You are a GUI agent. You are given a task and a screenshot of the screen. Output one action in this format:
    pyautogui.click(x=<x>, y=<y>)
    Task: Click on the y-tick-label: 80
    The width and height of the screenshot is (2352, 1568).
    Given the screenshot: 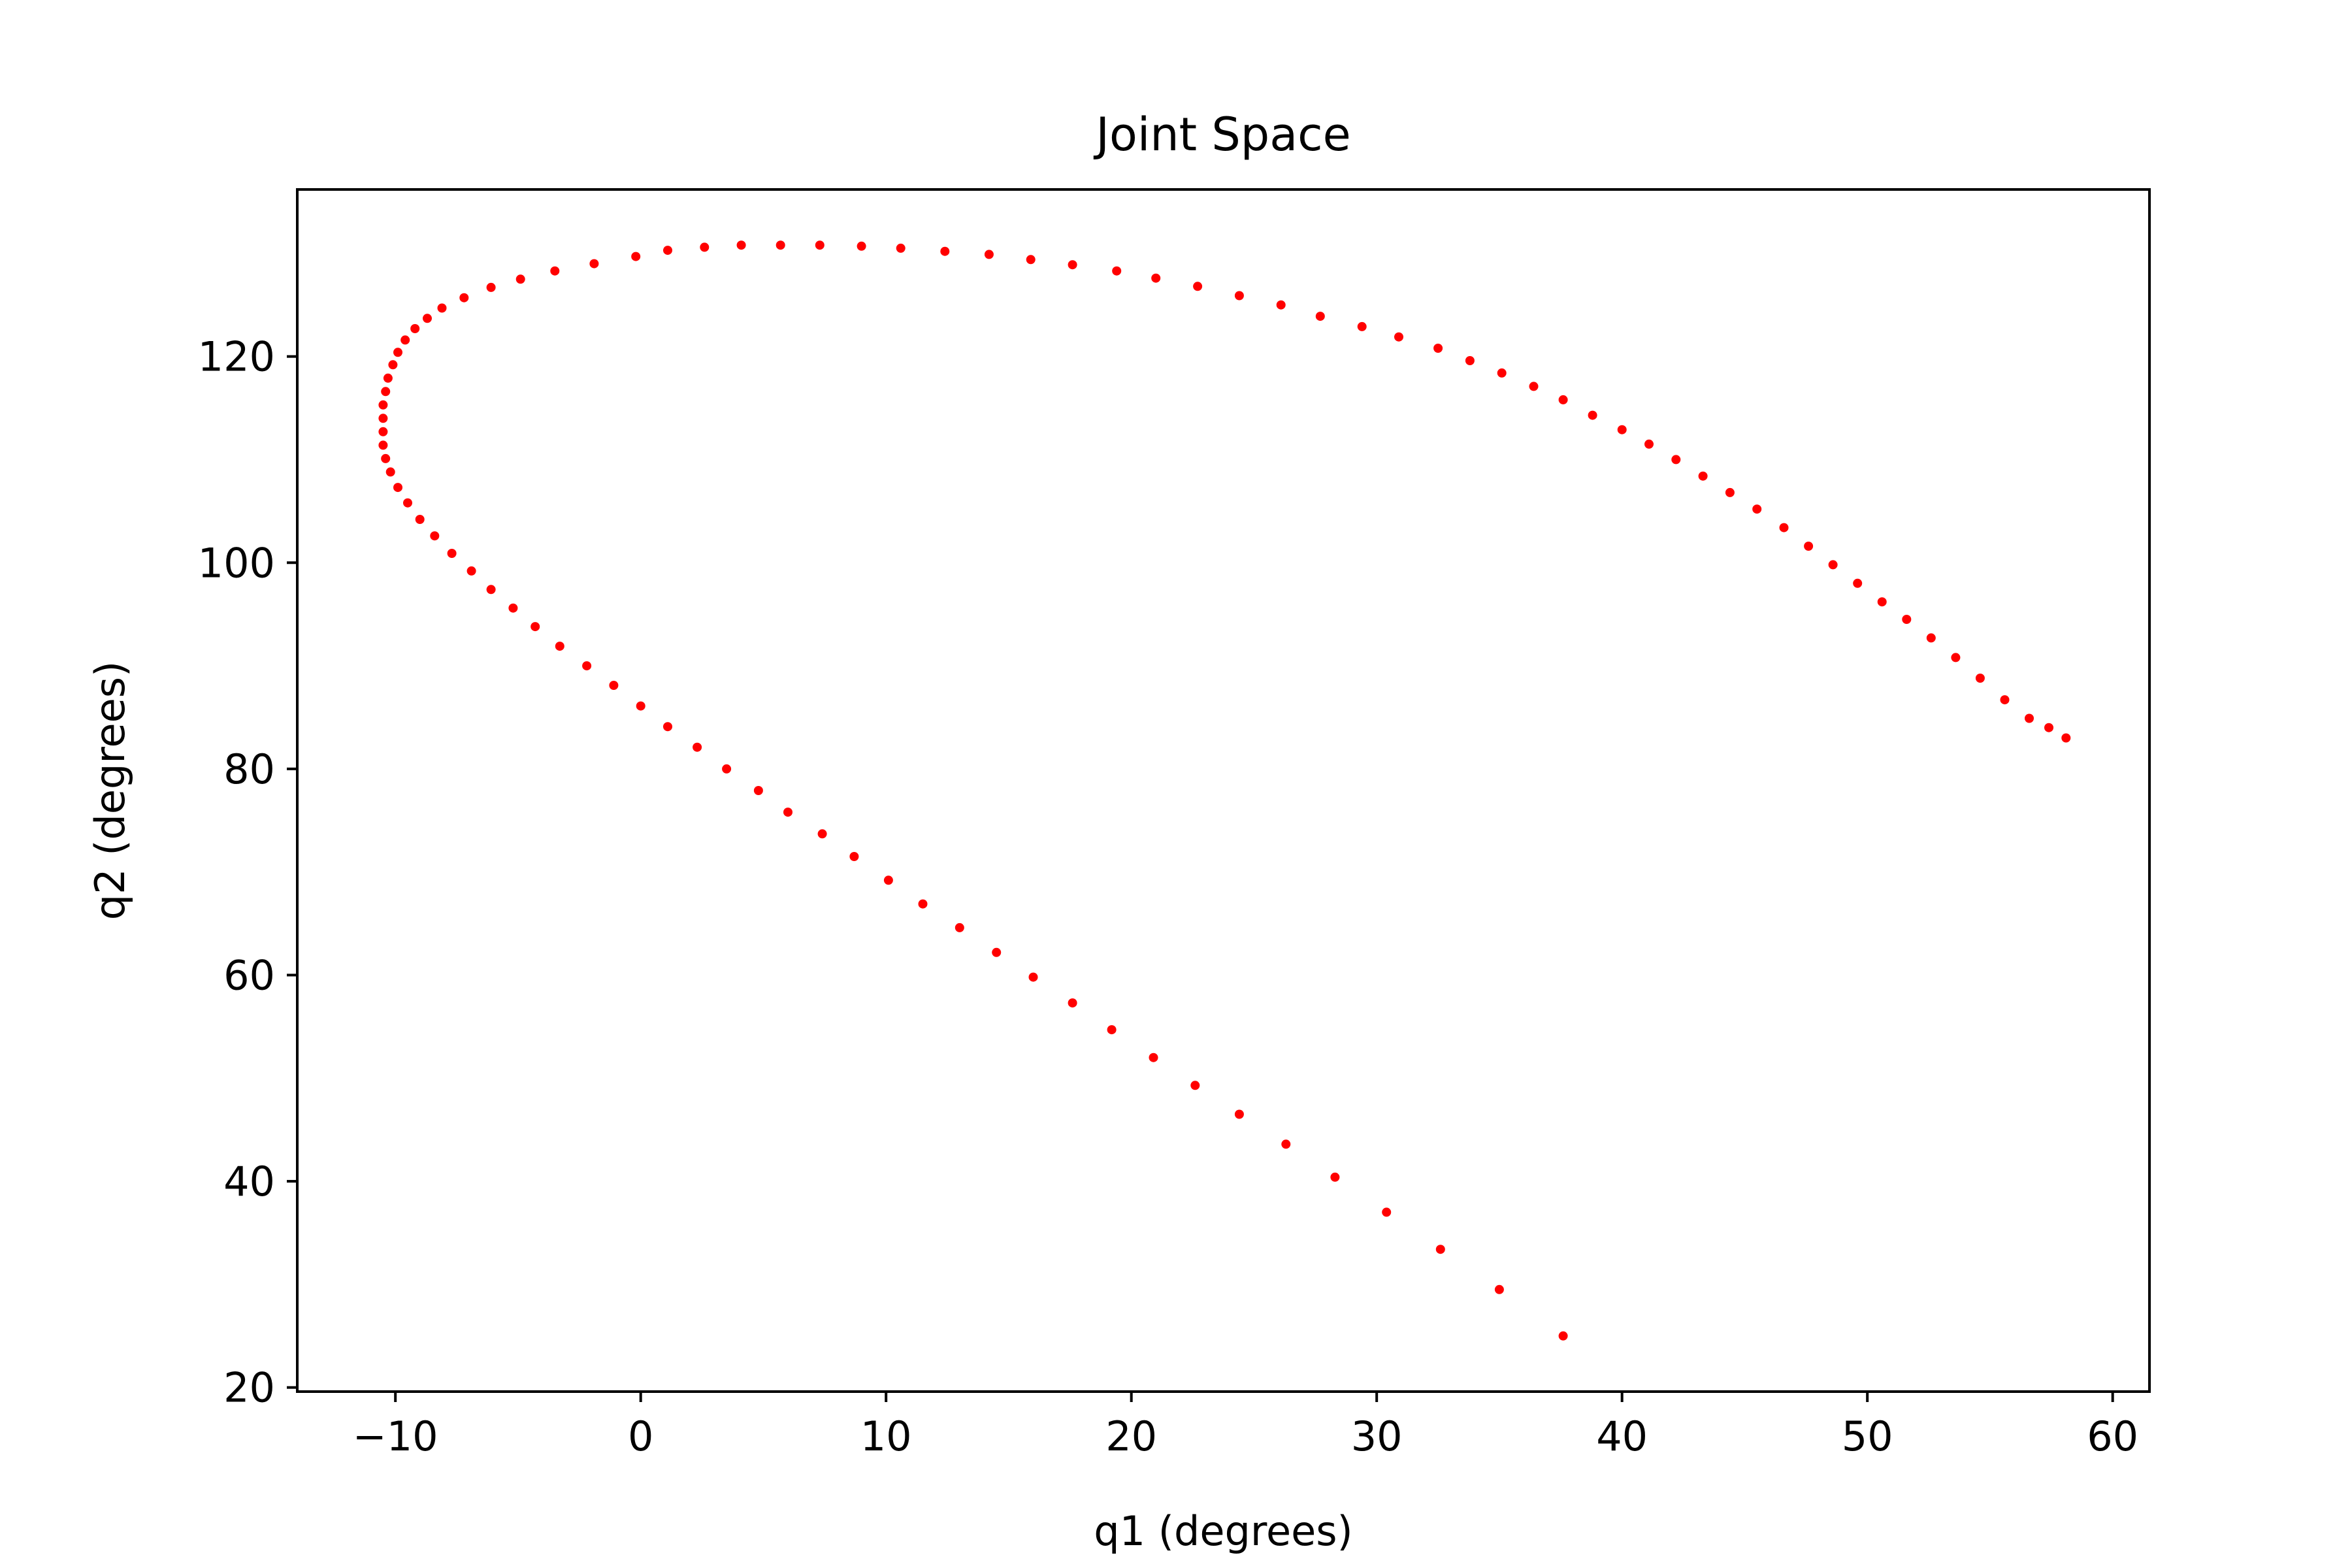 What is the action you would take?
    pyautogui.click(x=249, y=769)
    